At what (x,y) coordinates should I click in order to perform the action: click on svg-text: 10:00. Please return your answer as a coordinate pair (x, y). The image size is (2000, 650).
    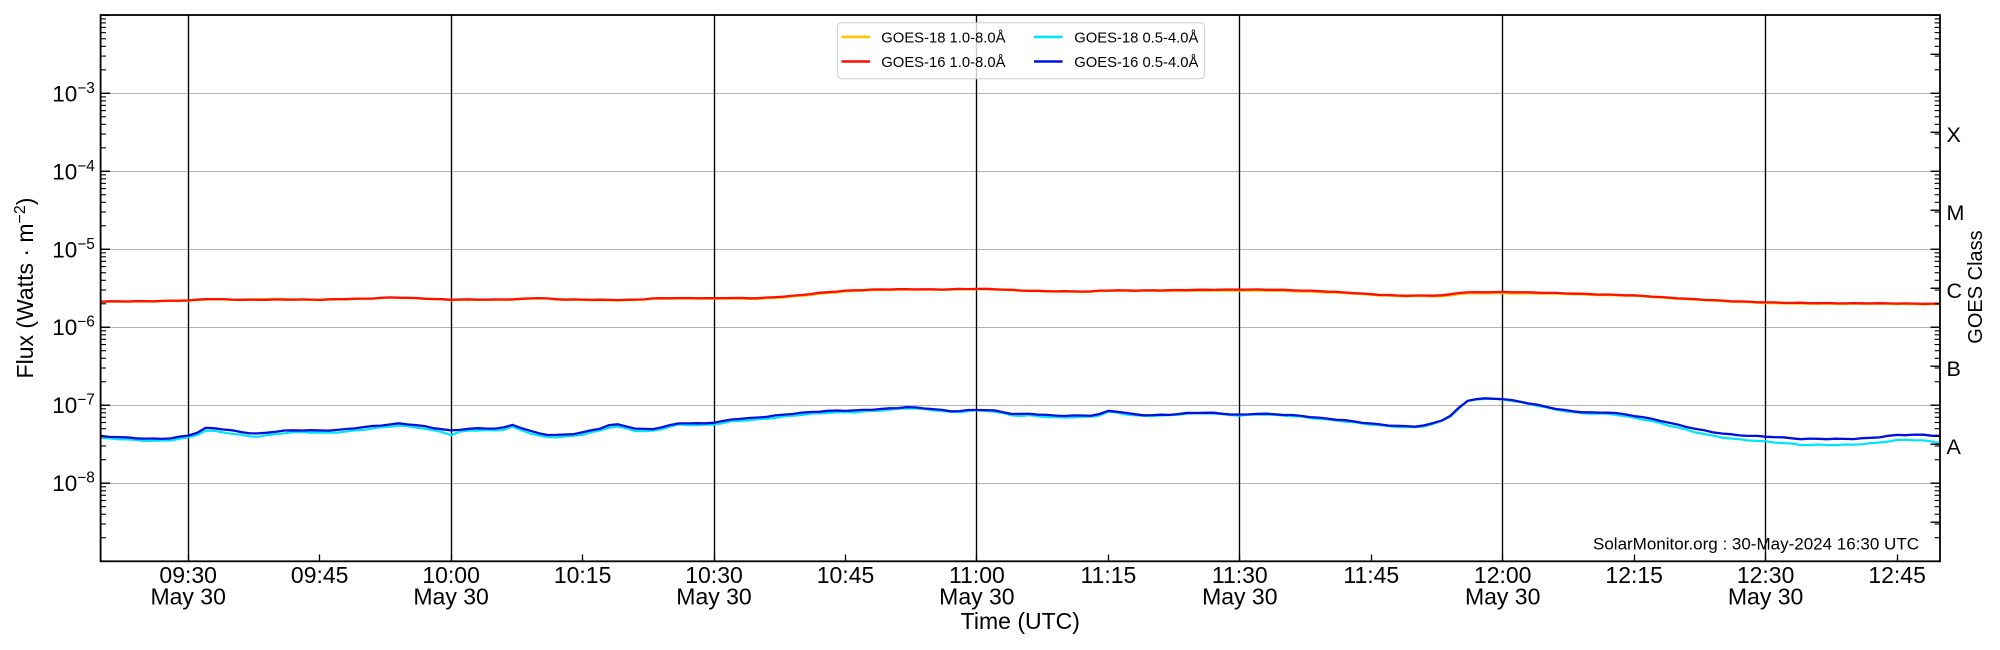
    Looking at the image, I should click on (451, 575).